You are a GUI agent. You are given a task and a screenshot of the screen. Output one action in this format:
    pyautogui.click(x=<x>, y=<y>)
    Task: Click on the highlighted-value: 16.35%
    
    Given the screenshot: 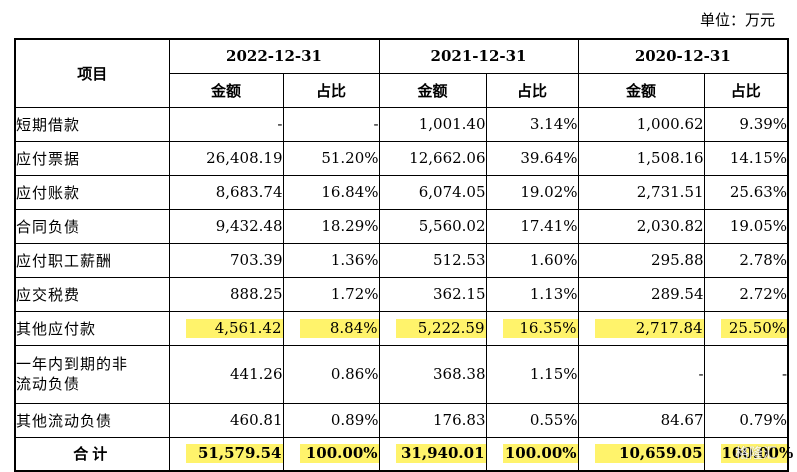 What is the action you would take?
    pyautogui.click(x=540, y=328)
    